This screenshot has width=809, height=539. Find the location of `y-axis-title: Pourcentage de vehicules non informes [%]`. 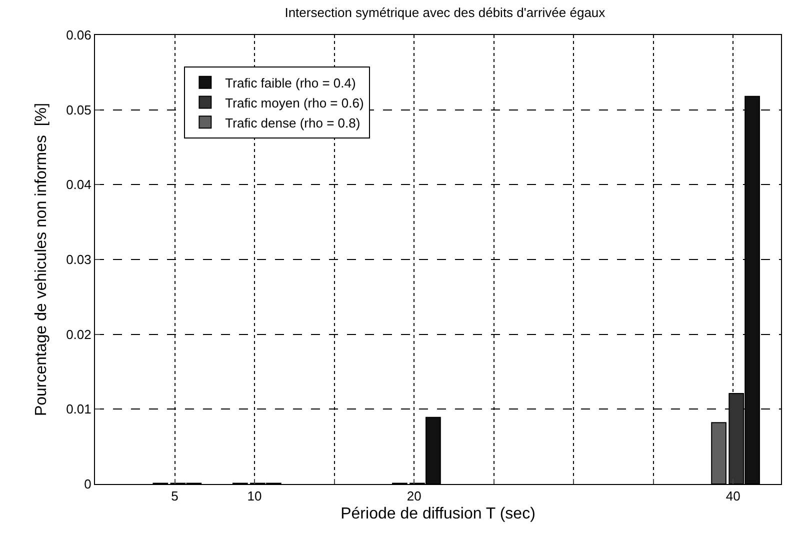

y-axis-title: Pourcentage de vehicules non informes [%] is located at coordinates (41, 259).